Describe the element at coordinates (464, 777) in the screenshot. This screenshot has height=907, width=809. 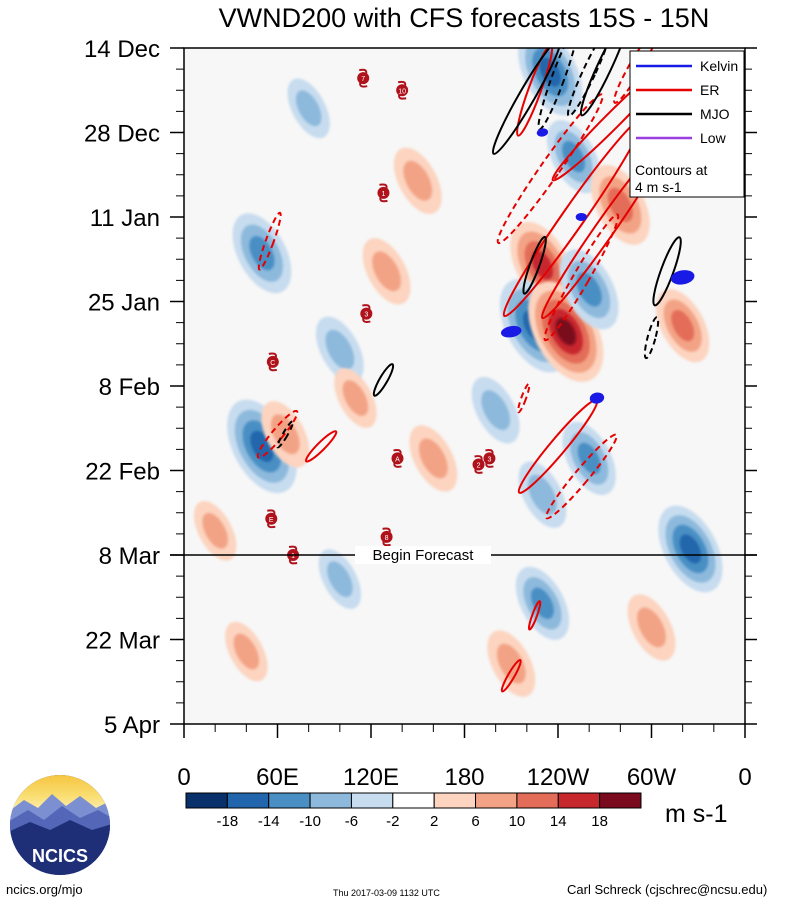
I see `x-tick-label-3: 180` at that location.